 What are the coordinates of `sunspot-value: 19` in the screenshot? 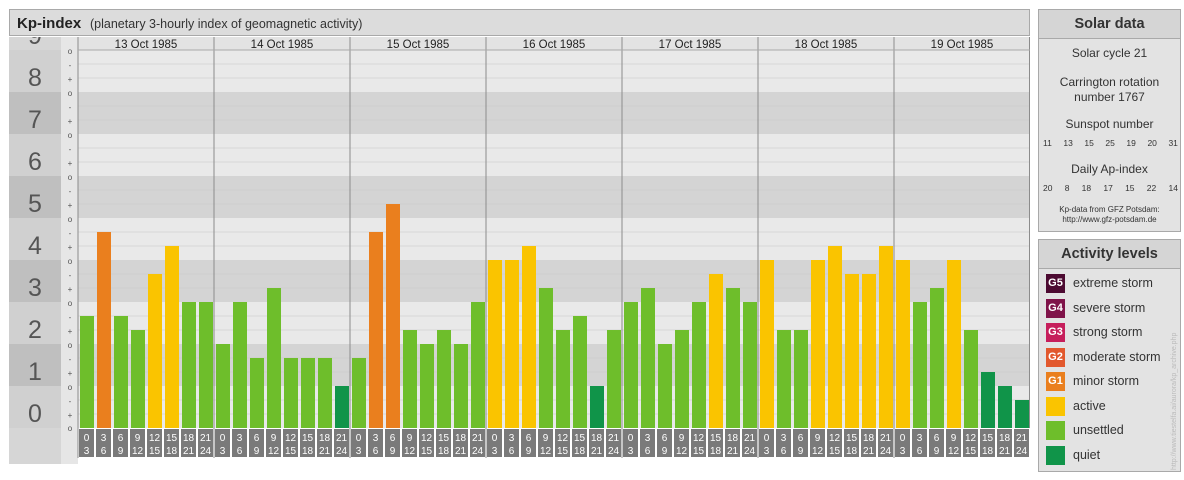 It's located at (1131, 143).